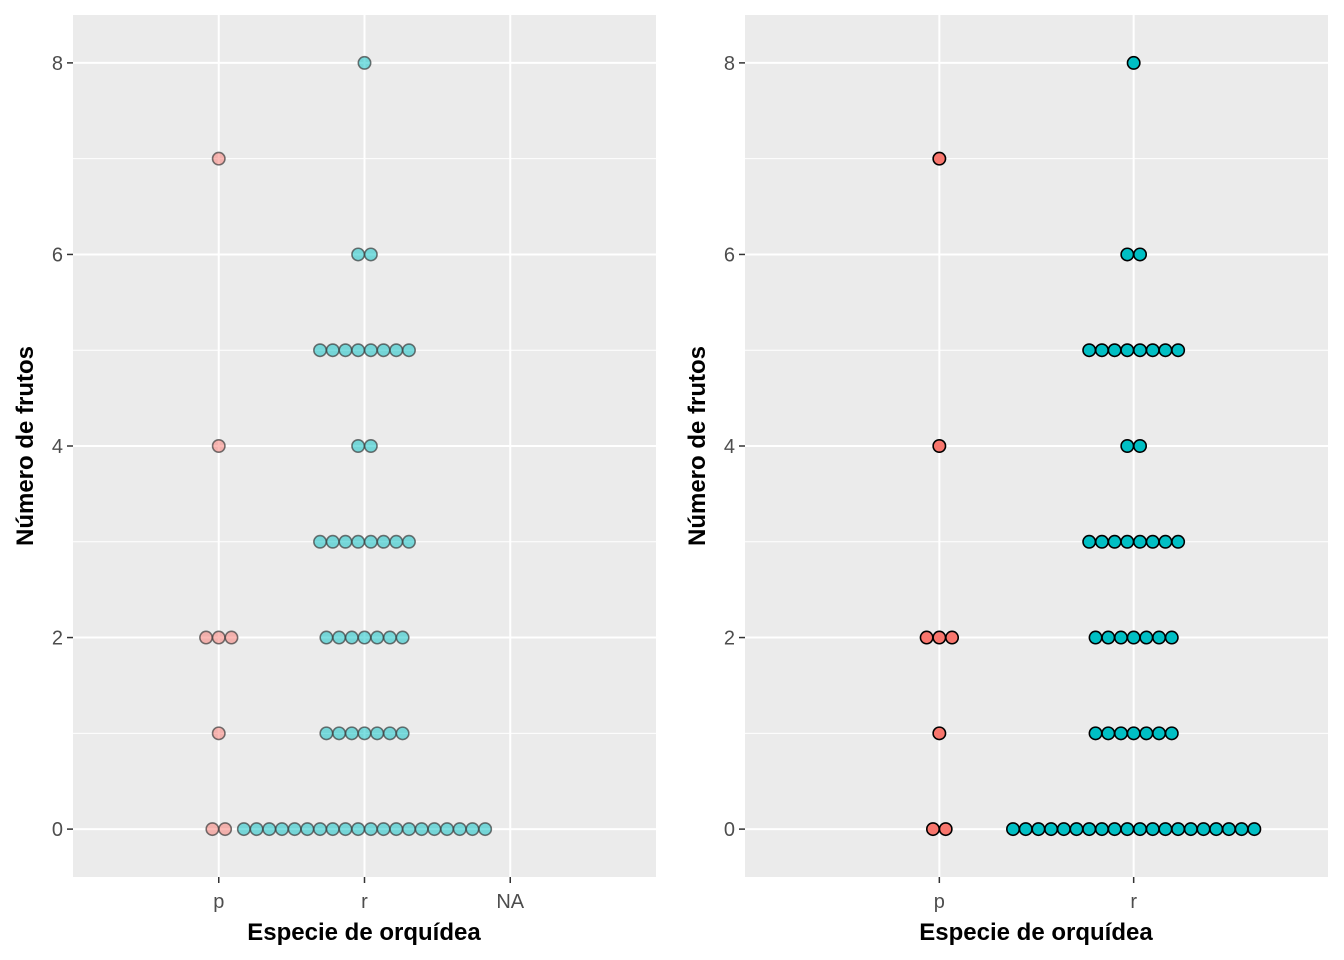 The height and width of the screenshot is (960, 1344). I want to click on x-tick-label: p, so click(939, 902).